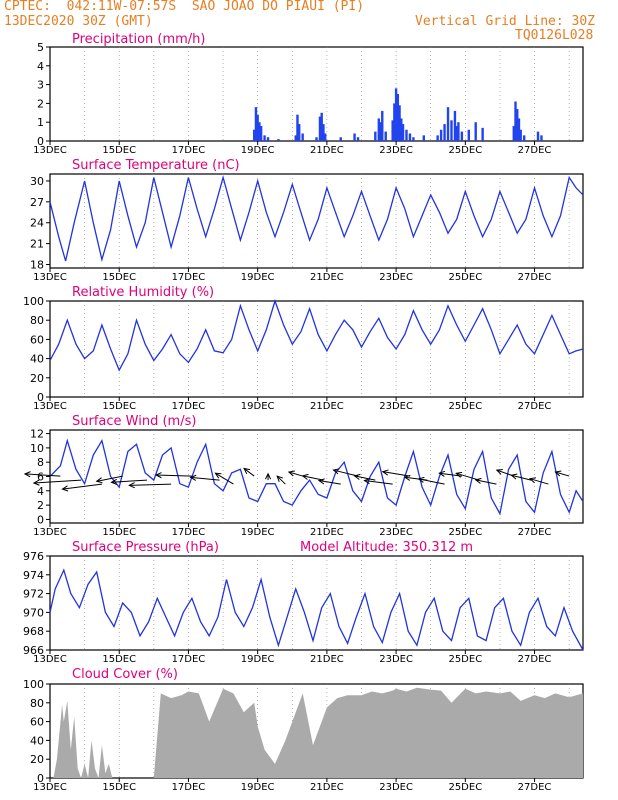 This screenshot has width=618, height=800. Describe the element at coordinates (505, 21) in the screenshot. I see `header-grid-note: Vertical Grid Line: 30Z` at that location.